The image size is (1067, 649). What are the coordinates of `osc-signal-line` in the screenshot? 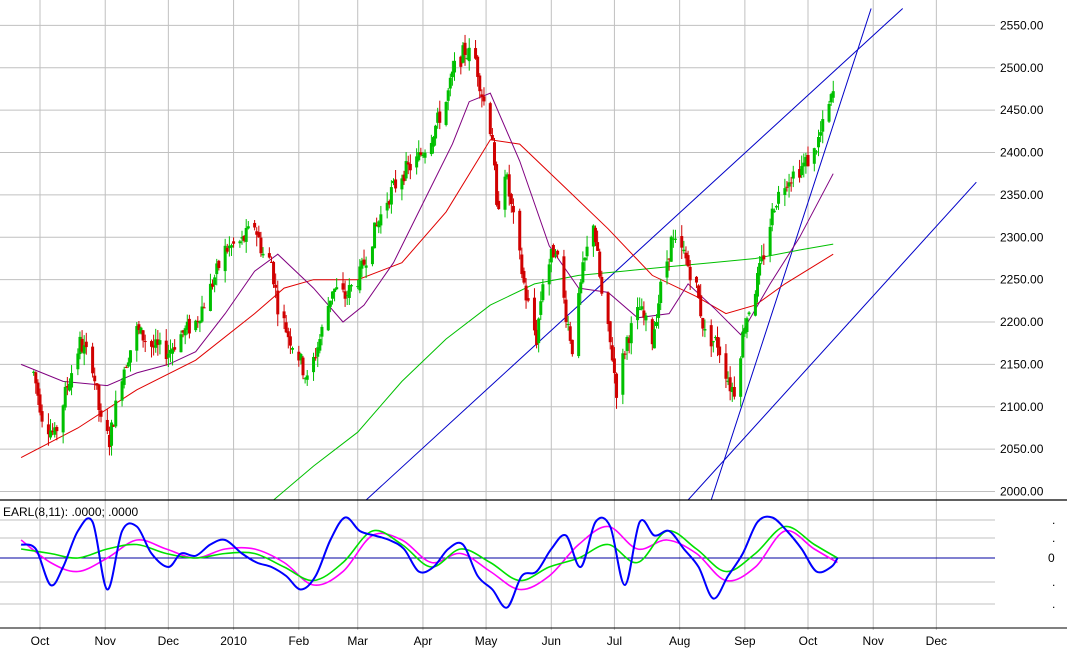 It's located at (429, 558).